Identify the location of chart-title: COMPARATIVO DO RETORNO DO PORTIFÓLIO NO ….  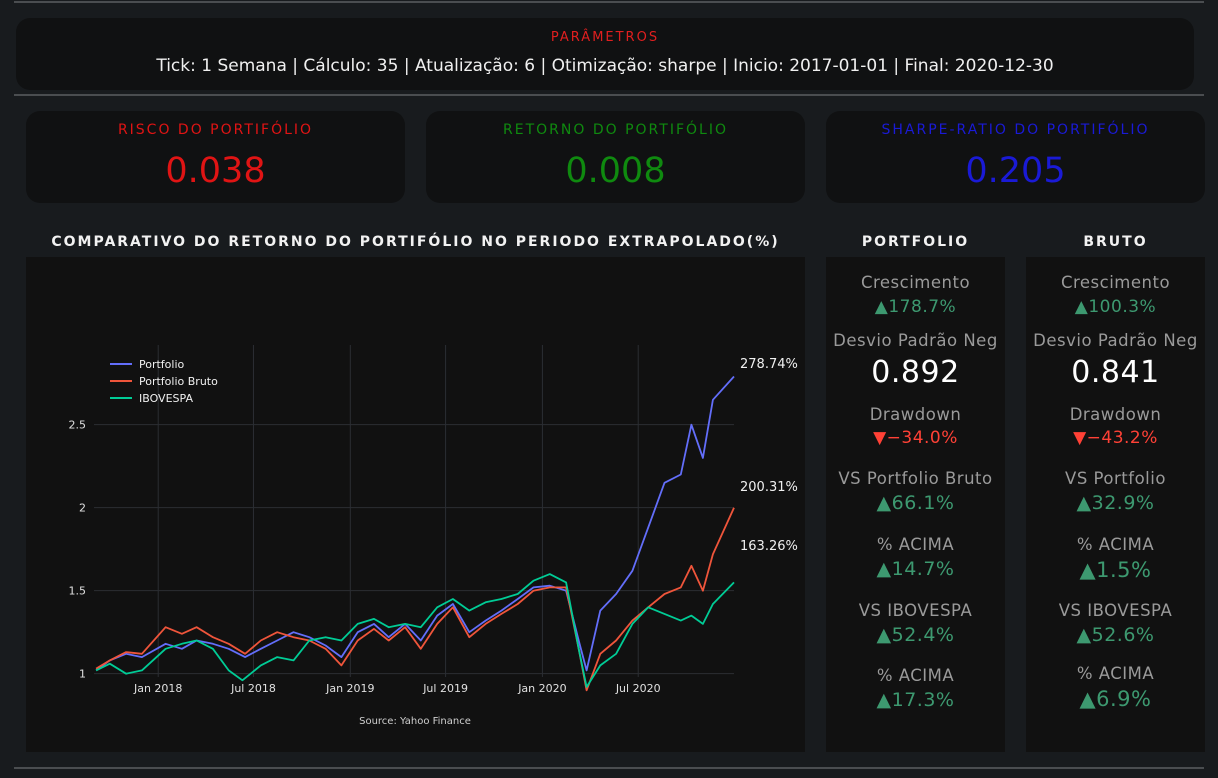
(415, 242).